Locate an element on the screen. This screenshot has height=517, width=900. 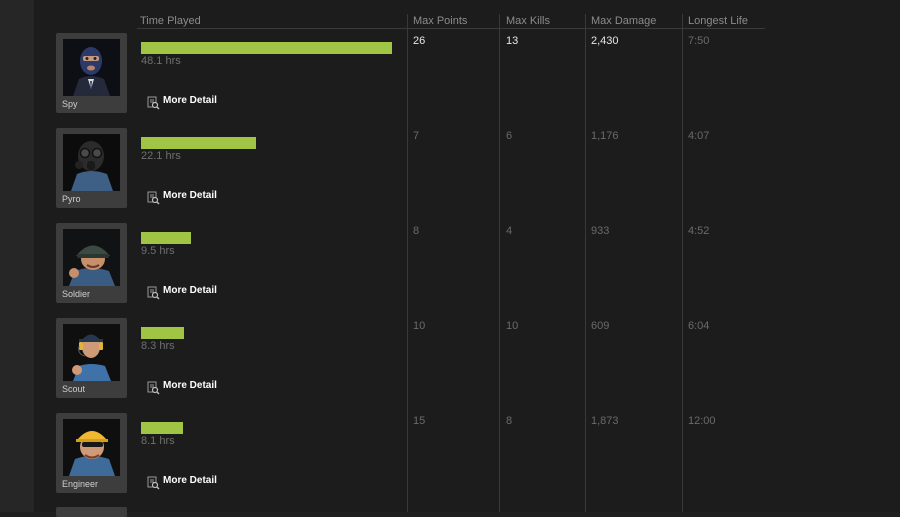
max-damage-value: 2,430 is located at coordinates (605, 41).